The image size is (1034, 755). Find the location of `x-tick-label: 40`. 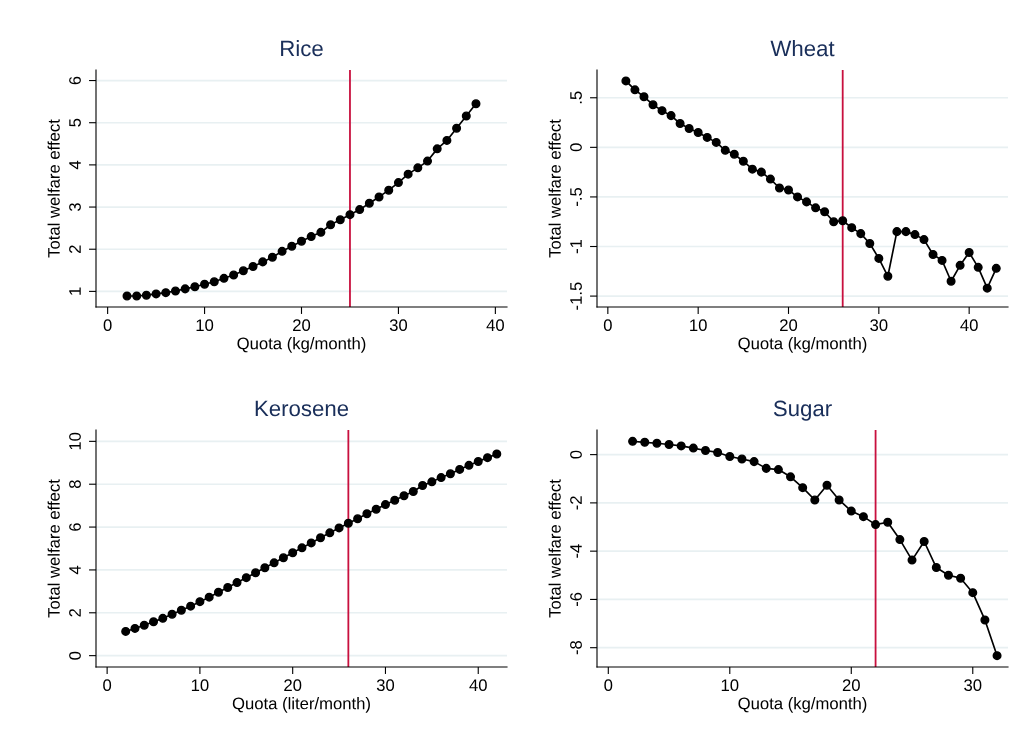

x-tick-label: 40 is located at coordinates (969, 325).